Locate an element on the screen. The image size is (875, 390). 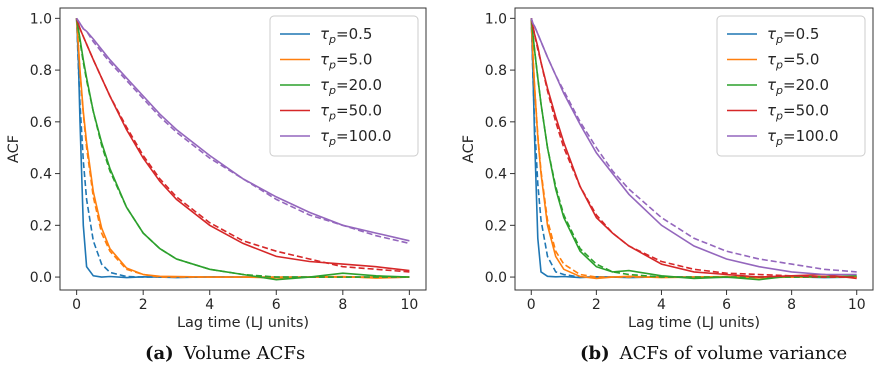
caption-b: (b) ACFs of volume variance is located at coordinates (713, 353).